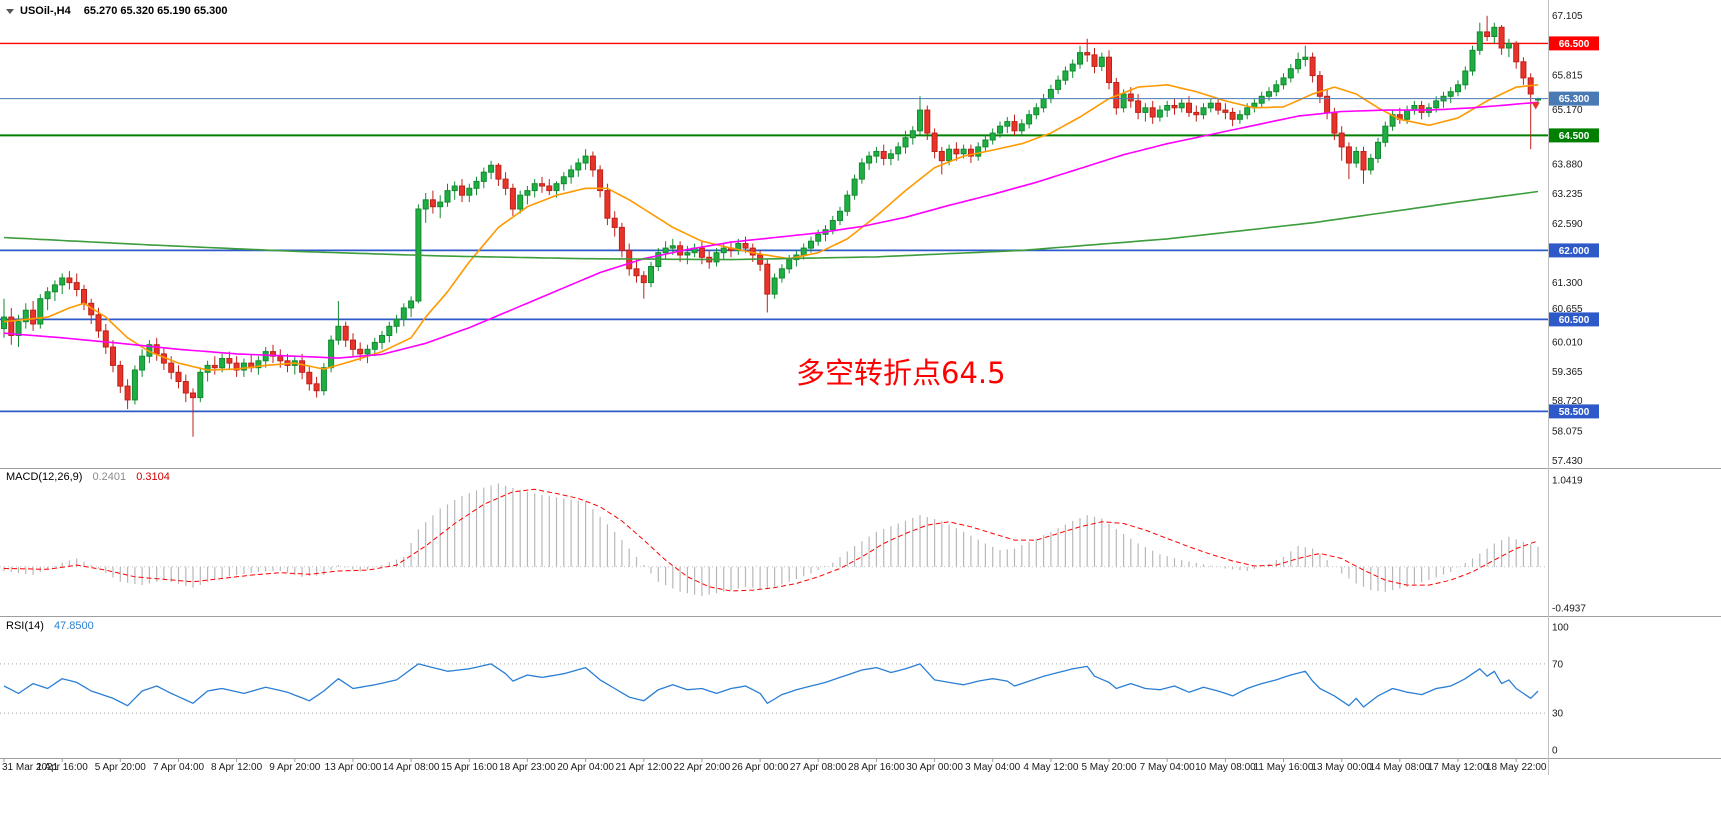  What do you see at coordinates (1535, 106) in the screenshot?
I see `price-marker-icon` at bounding box center [1535, 106].